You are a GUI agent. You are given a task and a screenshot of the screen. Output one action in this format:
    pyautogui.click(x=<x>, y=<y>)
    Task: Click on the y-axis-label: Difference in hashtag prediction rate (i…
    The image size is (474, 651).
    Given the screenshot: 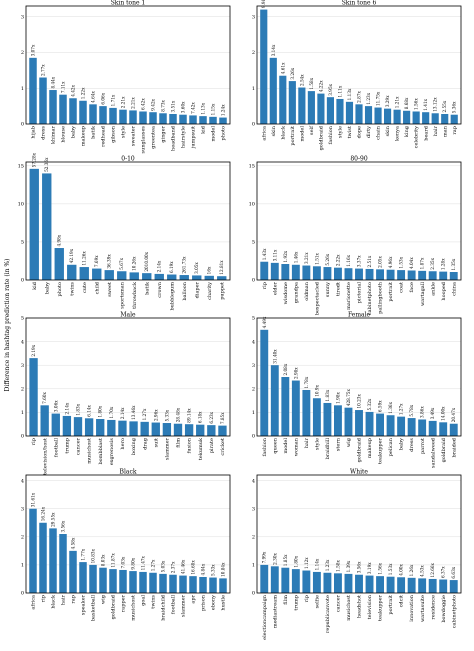 What is the action you would take?
    pyautogui.click(x=7, y=325)
    